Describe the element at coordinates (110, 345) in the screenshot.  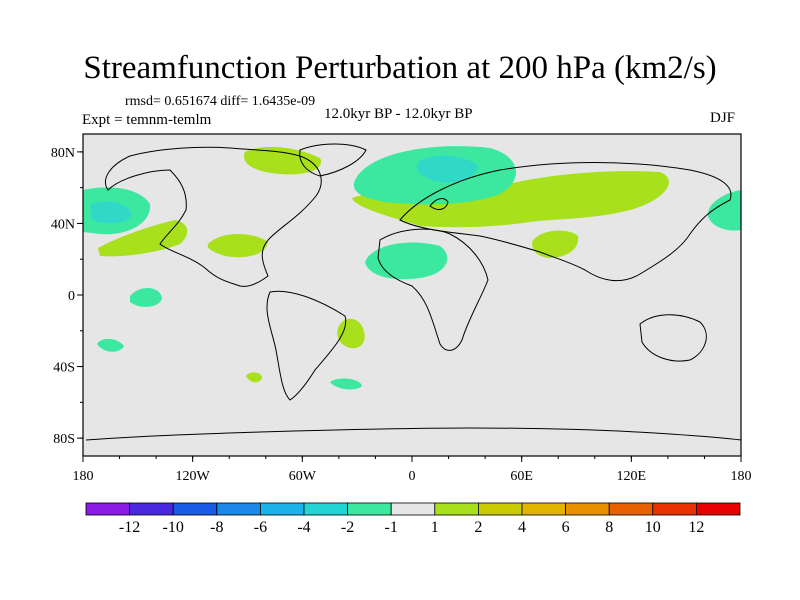
I see `contour-neg-south-pacific` at that location.